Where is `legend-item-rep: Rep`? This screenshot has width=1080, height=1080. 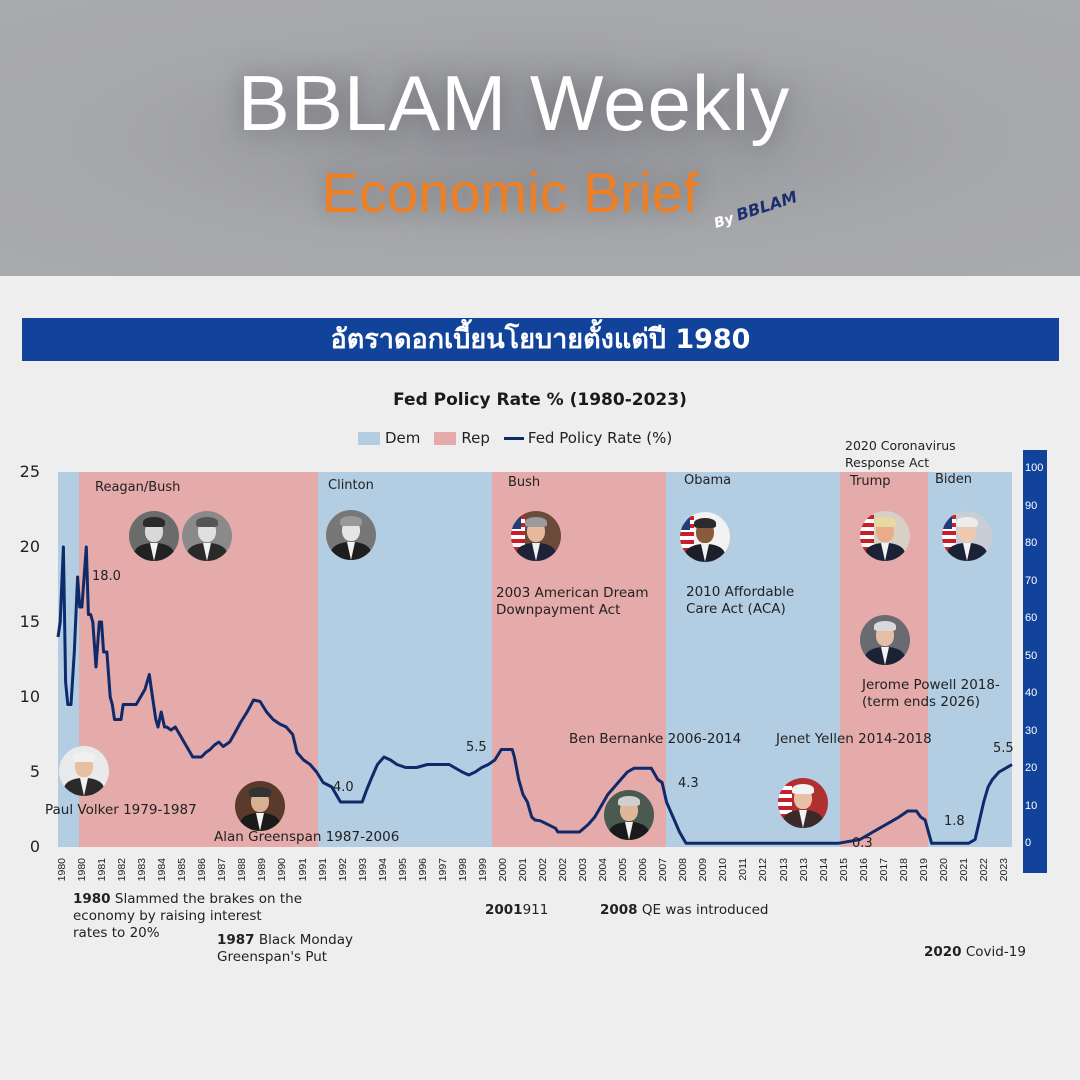
legend-item-rep: Rep is located at coordinates (462, 438).